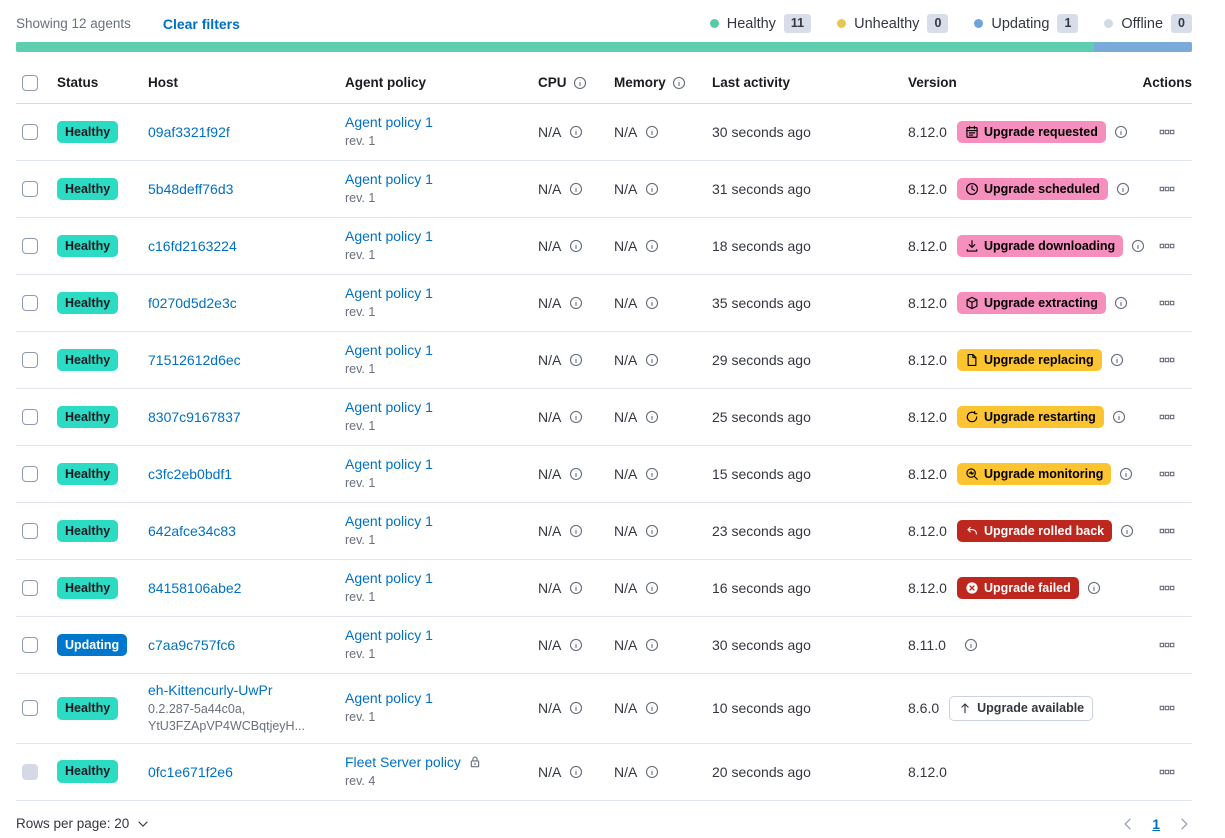  What do you see at coordinates (761, 474) in the screenshot?
I see `last-activity-value: 15 seconds ago` at bounding box center [761, 474].